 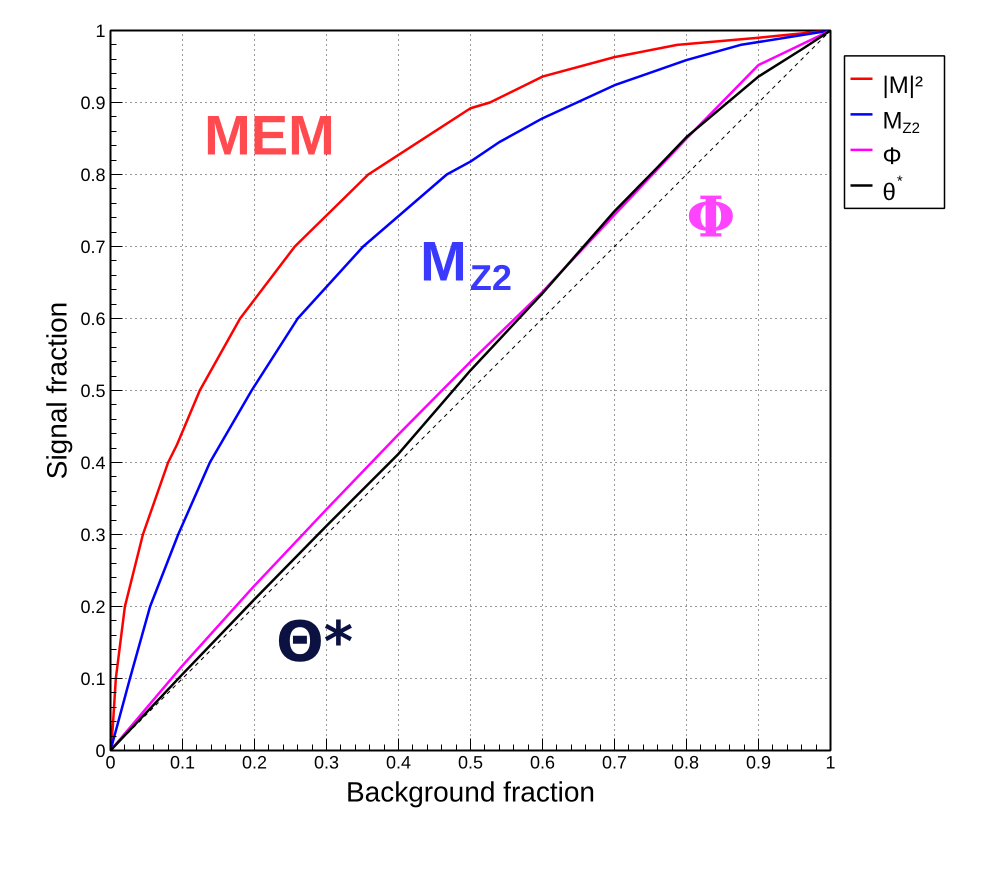 I want to click on x-tick-label: 0.5, so click(x=471, y=762).